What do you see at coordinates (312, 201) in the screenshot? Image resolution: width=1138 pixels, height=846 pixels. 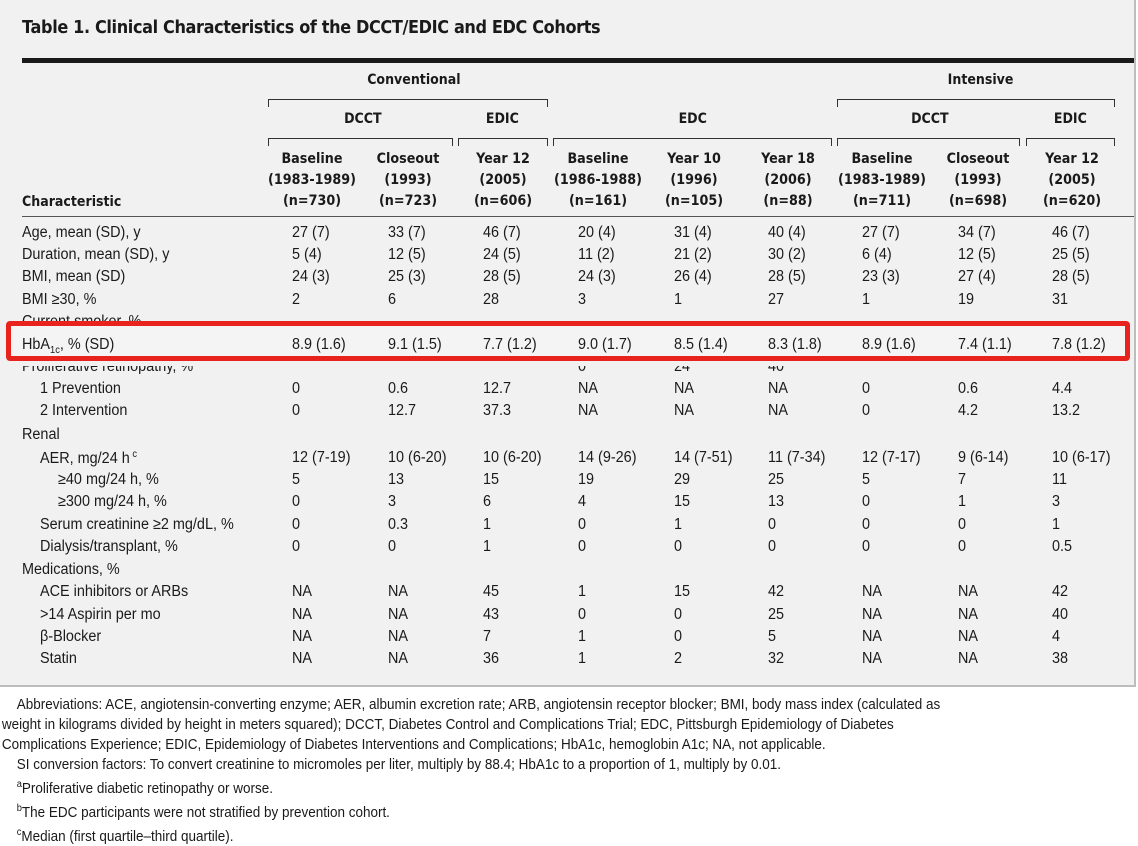 I see `column-header-line: (n=730)` at bounding box center [312, 201].